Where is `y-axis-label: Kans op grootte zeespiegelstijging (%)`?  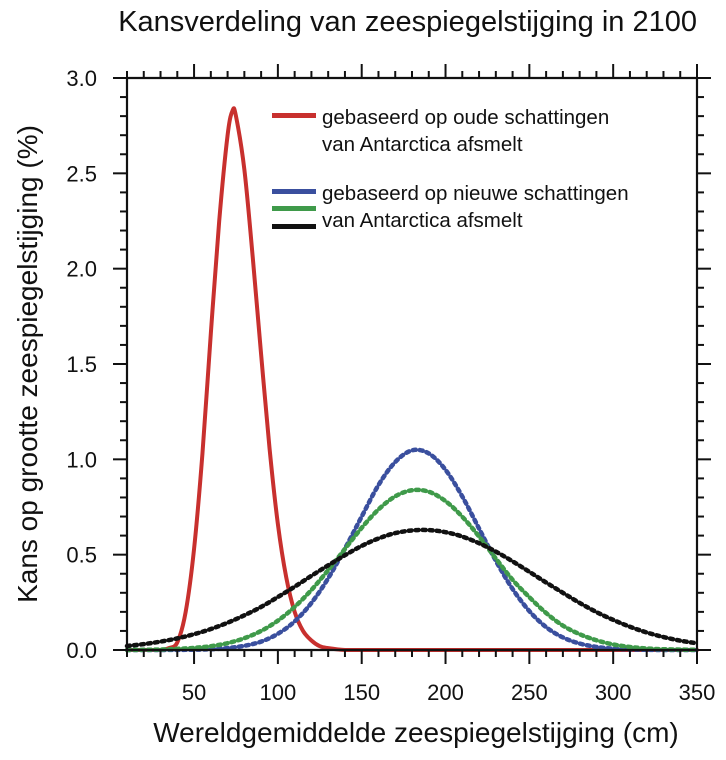 y-axis-label: Kans op grootte zeespiegelstijging (%) is located at coordinates (27, 364).